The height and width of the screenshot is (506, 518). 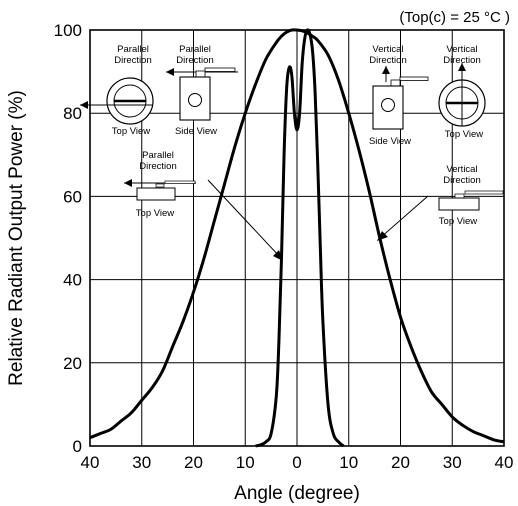 I want to click on y-tick-label: 0, so click(x=77, y=446).